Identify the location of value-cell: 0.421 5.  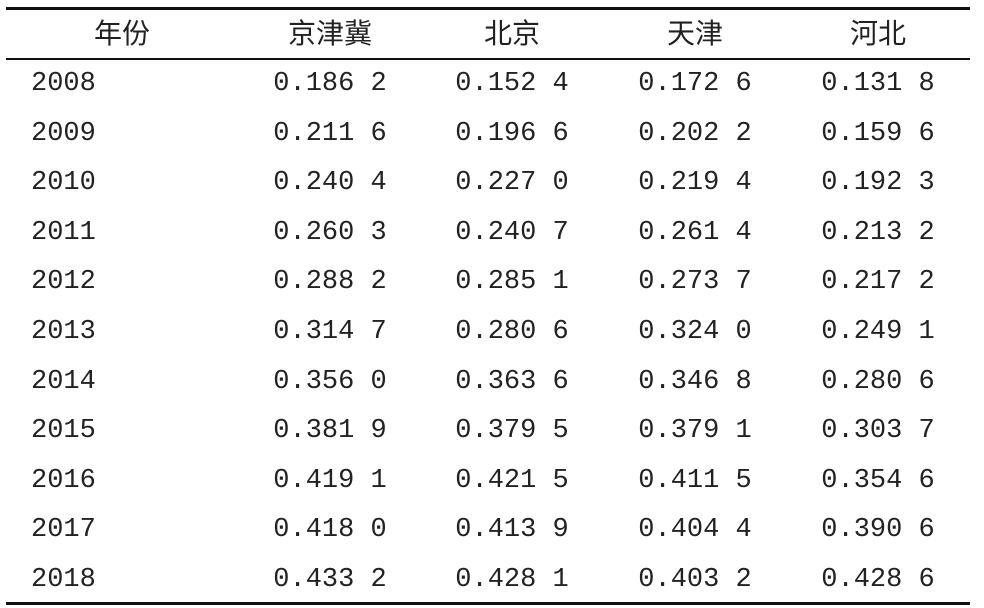
(512, 480).